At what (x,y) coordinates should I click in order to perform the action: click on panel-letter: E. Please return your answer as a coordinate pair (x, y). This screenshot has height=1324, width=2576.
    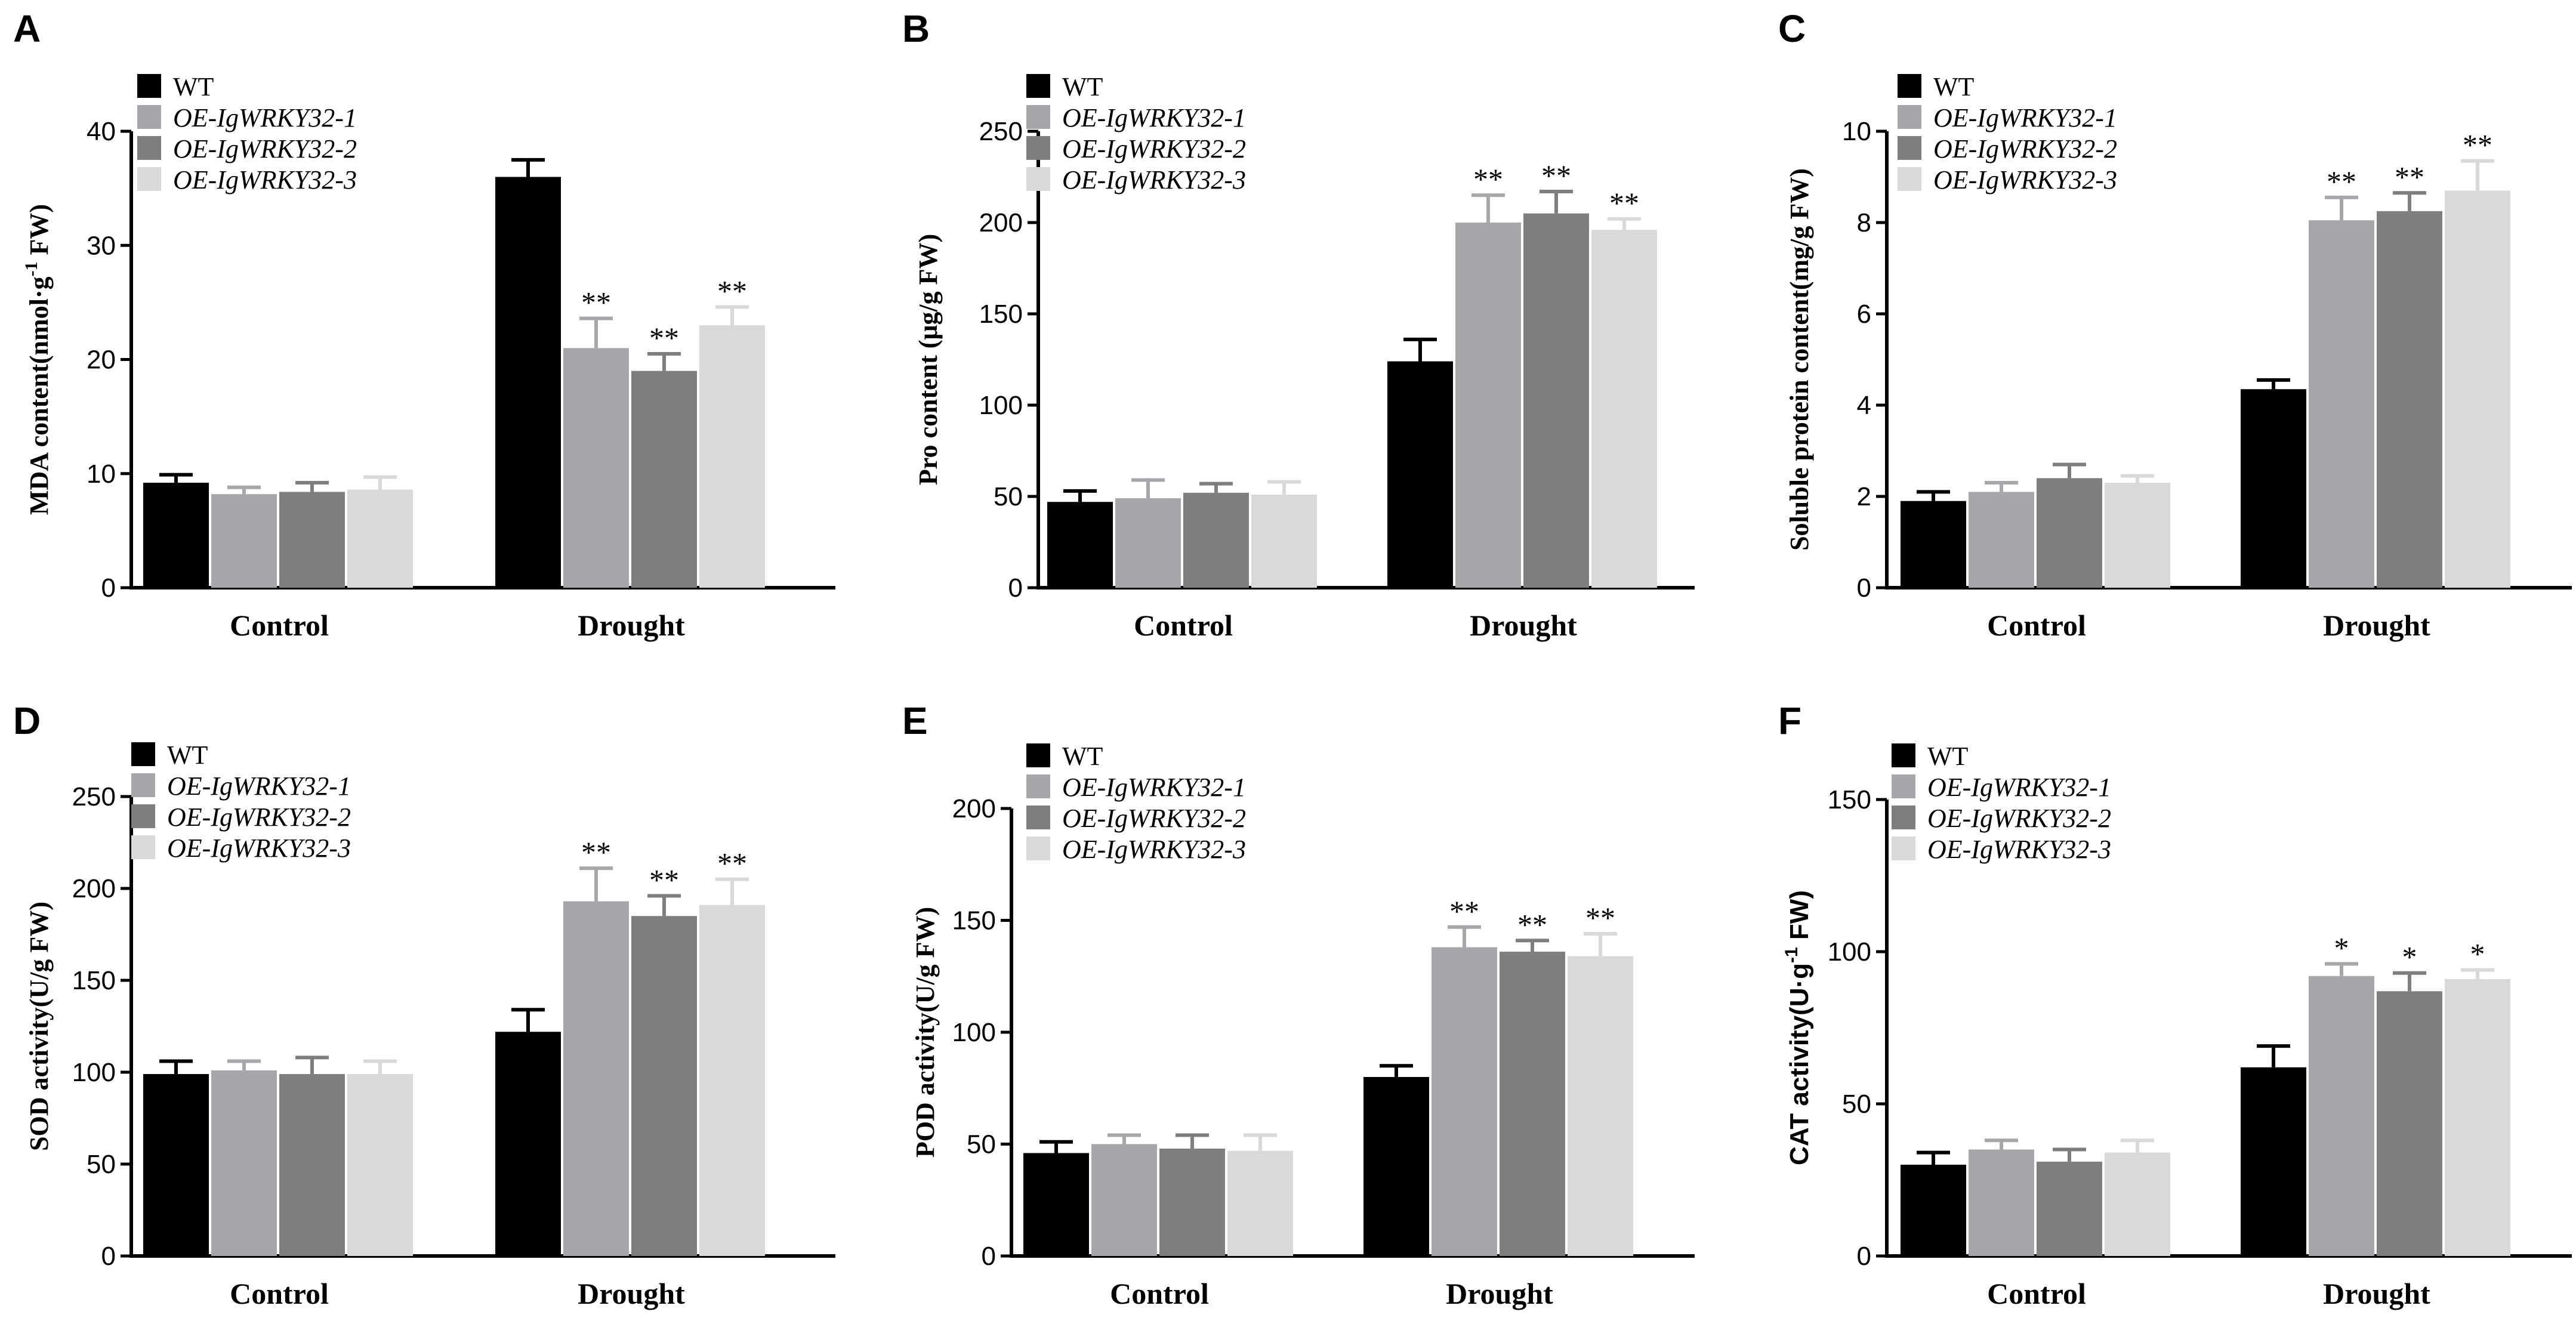
    Looking at the image, I should click on (915, 720).